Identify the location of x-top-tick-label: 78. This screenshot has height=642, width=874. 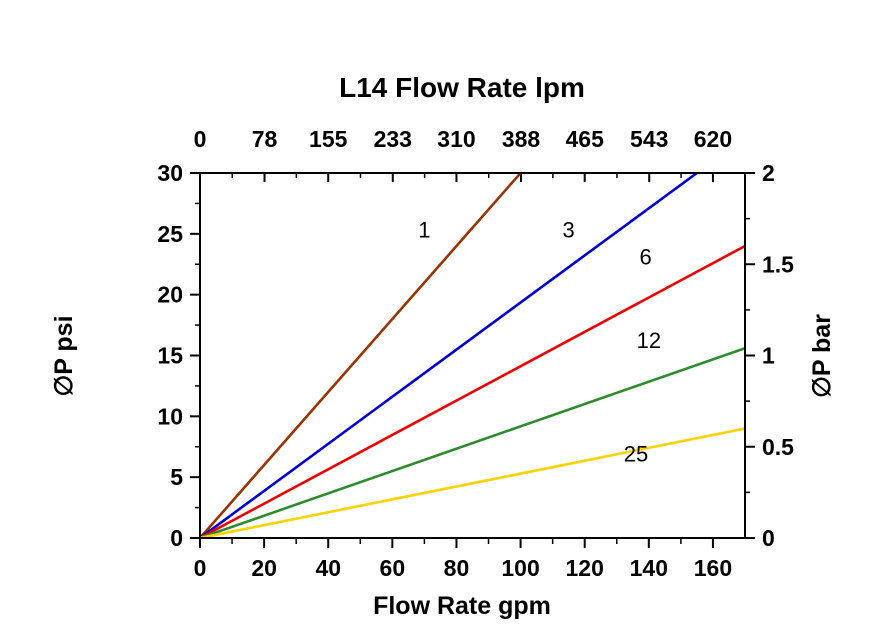
(265, 139).